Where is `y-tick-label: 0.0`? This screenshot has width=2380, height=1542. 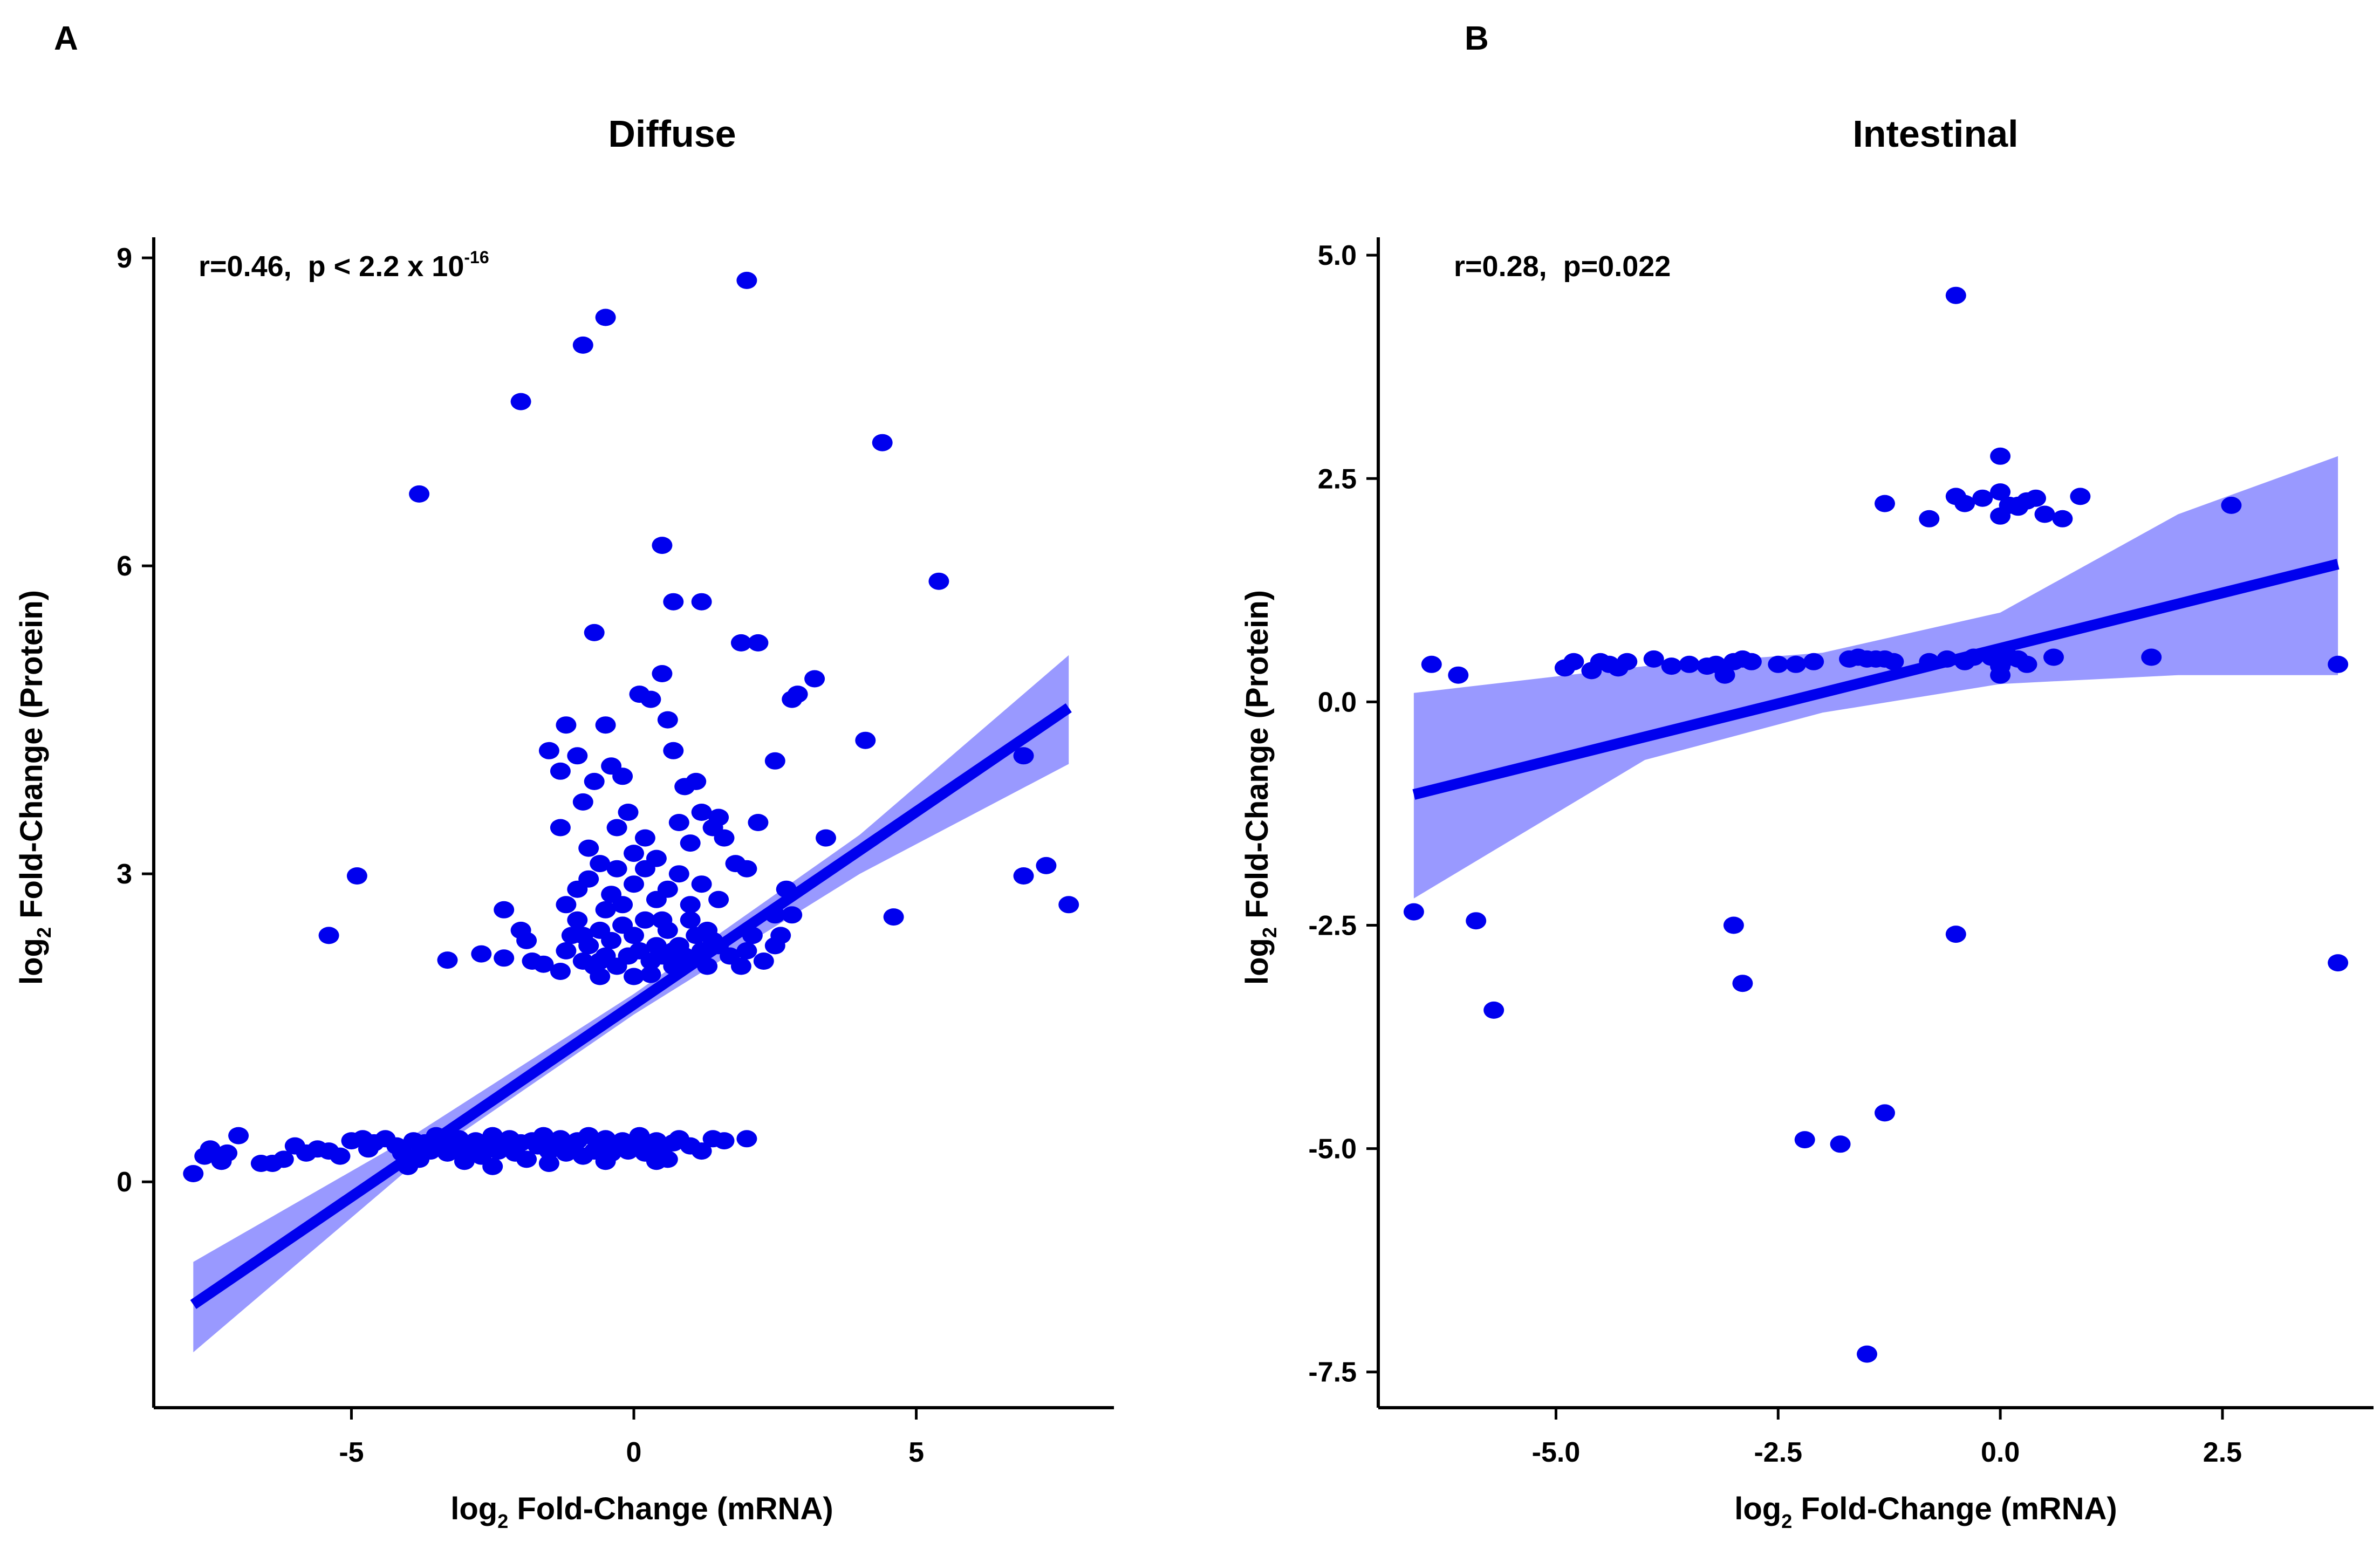
y-tick-label: 0.0 is located at coordinates (1337, 703).